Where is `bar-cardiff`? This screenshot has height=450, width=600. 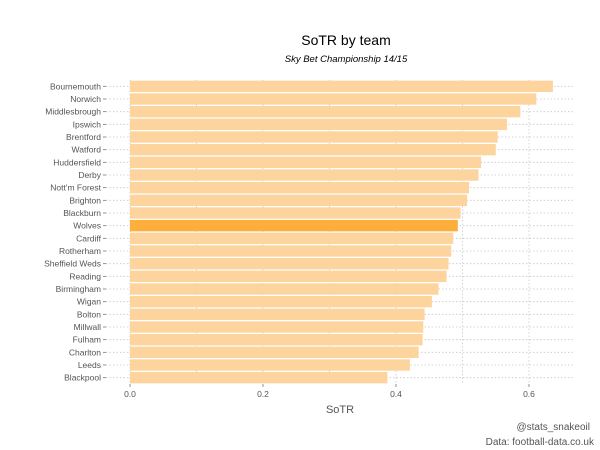
bar-cardiff is located at coordinates (292, 238).